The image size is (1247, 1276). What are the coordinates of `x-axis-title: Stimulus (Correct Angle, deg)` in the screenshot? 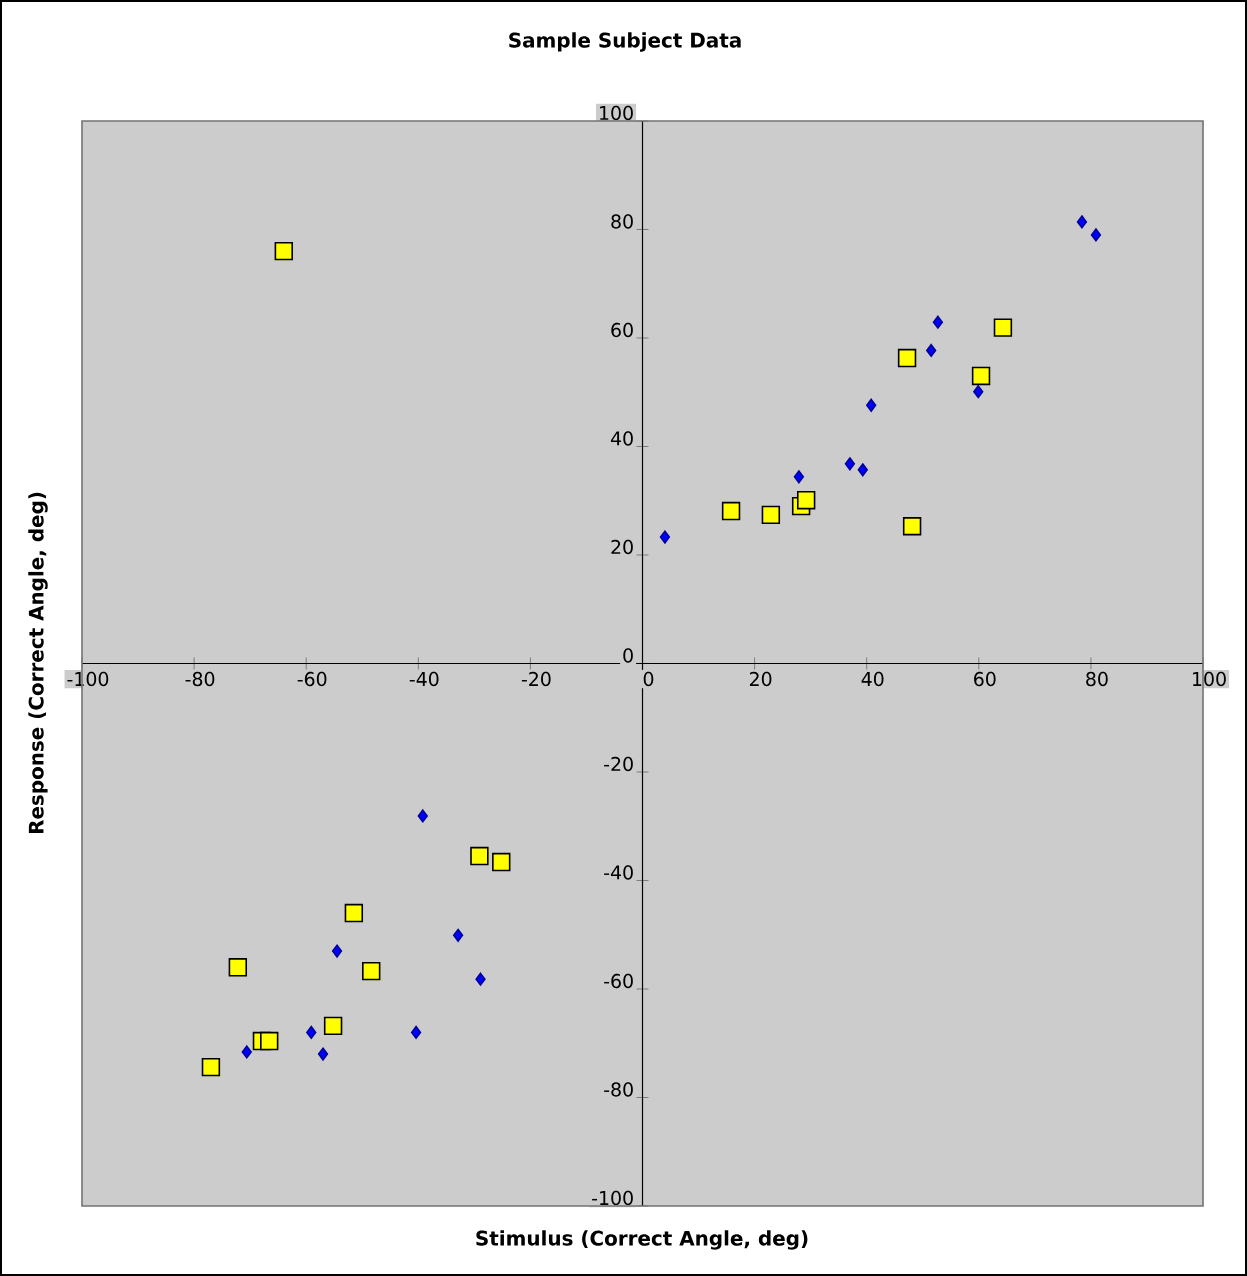 It's located at (642, 1240).